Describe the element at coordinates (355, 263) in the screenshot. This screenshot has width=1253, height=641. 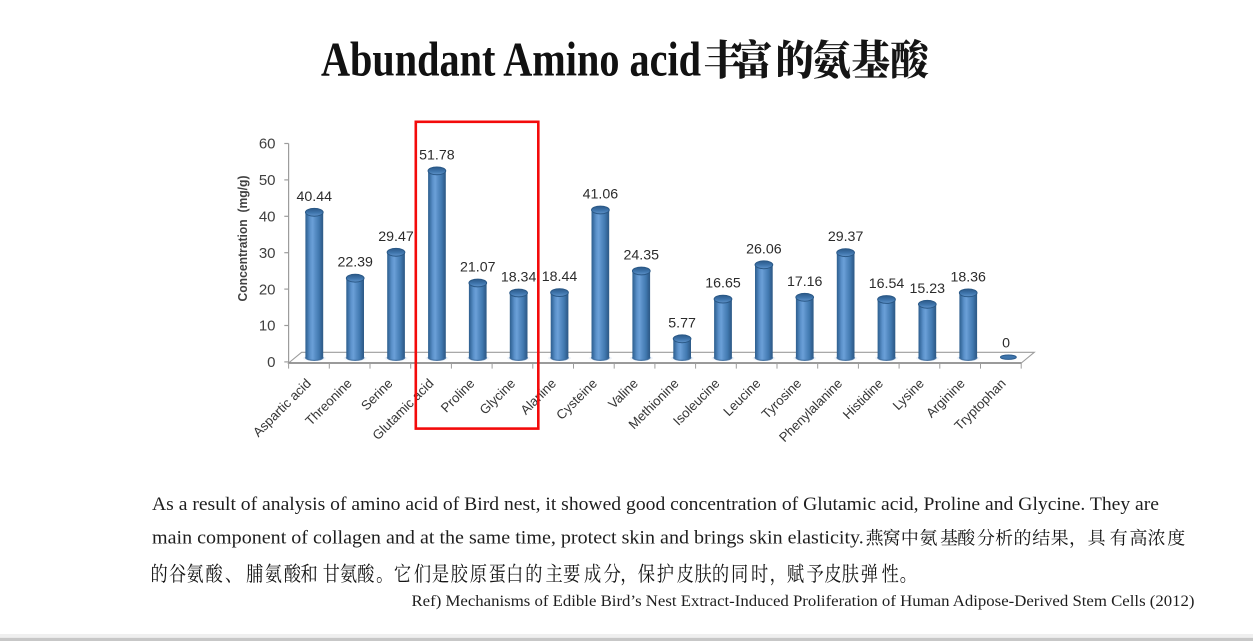
I see `svg-text: 22.39` at that location.